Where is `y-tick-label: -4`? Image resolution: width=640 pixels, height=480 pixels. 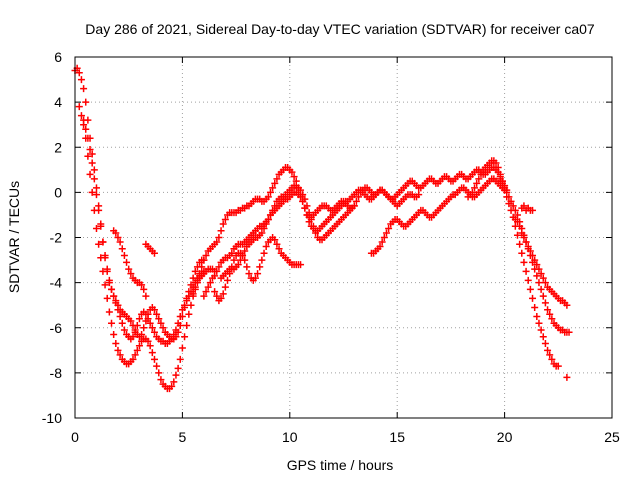
y-tick-label: -4 is located at coordinates (56, 283).